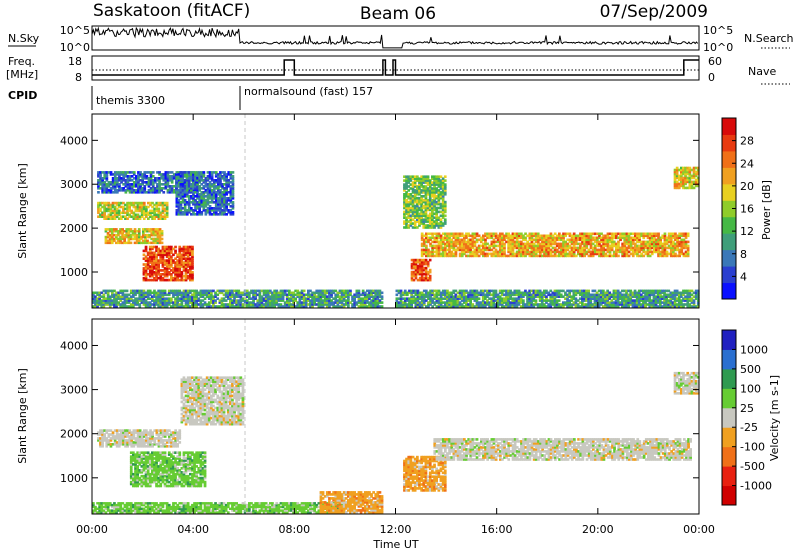 This screenshot has width=800, height=558. Describe the element at coordinates (78, 77) in the screenshot. I see `freq-tick-bottom: 8` at that location.